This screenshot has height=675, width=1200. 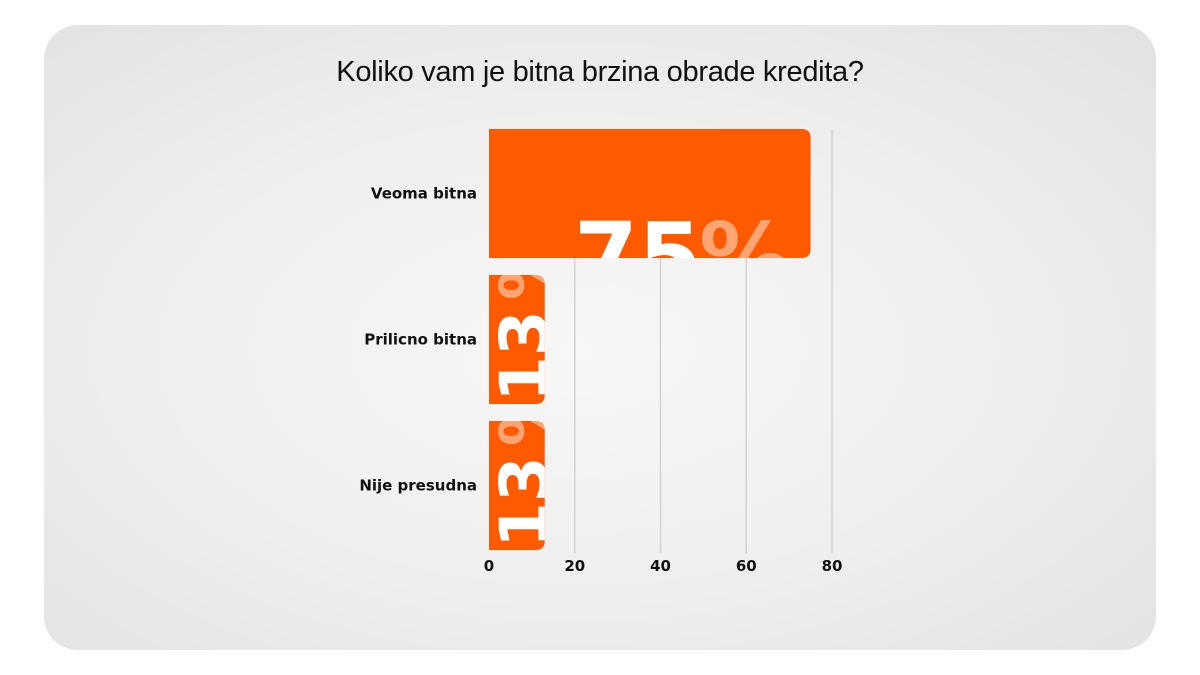 What do you see at coordinates (638, 256) in the screenshot?
I see `bar-value-number: 75` at bounding box center [638, 256].